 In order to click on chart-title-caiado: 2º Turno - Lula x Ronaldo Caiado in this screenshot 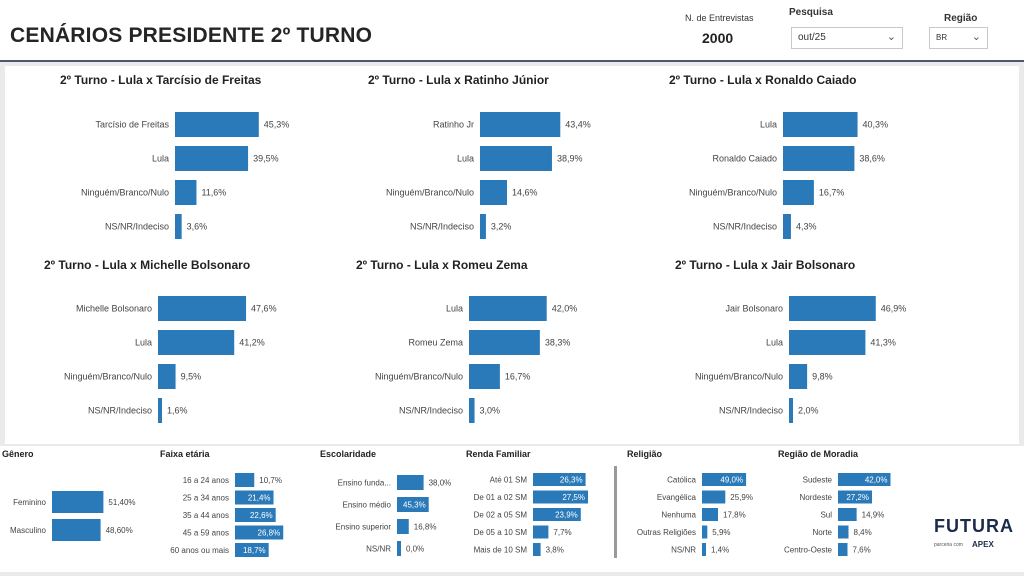, I will do `click(763, 80)`.